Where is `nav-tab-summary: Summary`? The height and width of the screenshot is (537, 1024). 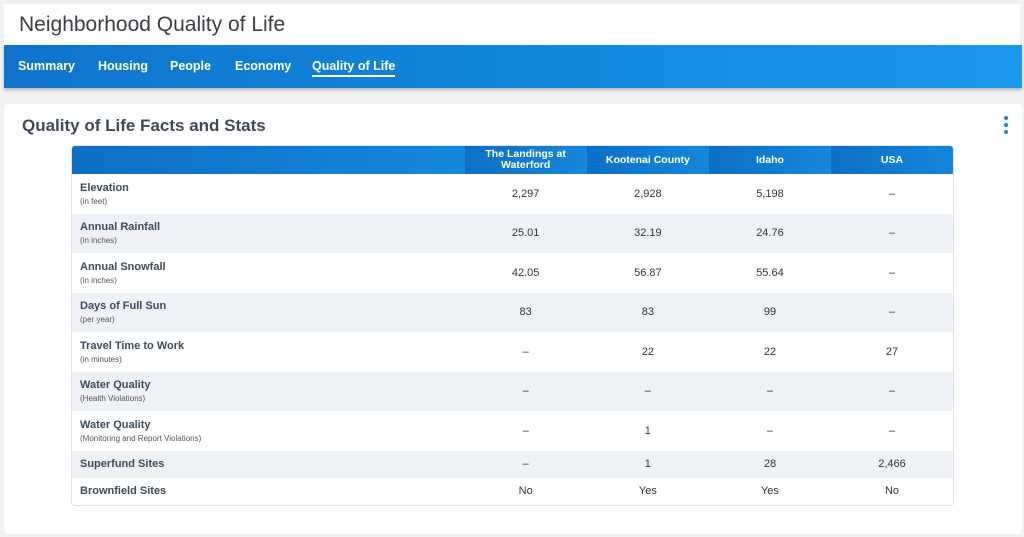
nav-tab-summary: Summary is located at coordinates (46, 66).